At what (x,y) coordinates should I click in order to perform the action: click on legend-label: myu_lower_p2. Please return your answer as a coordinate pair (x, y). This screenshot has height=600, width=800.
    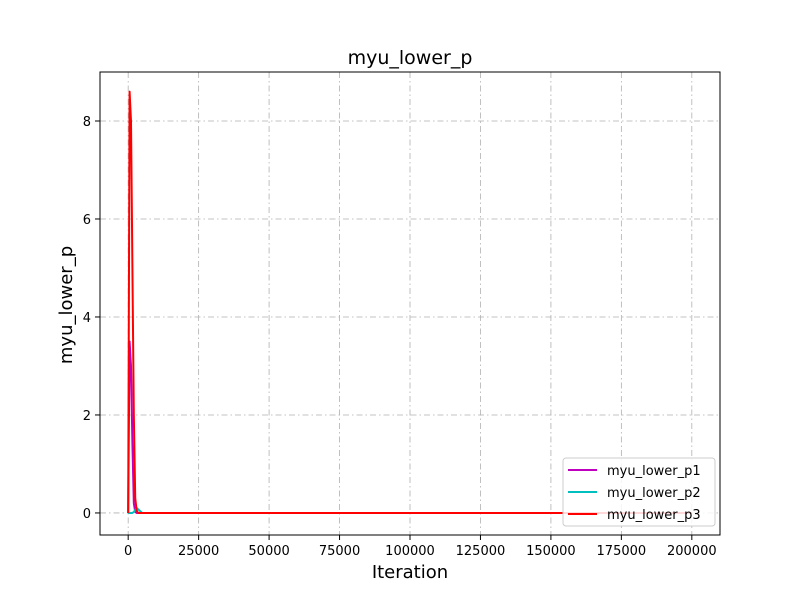
    Looking at the image, I should click on (654, 493).